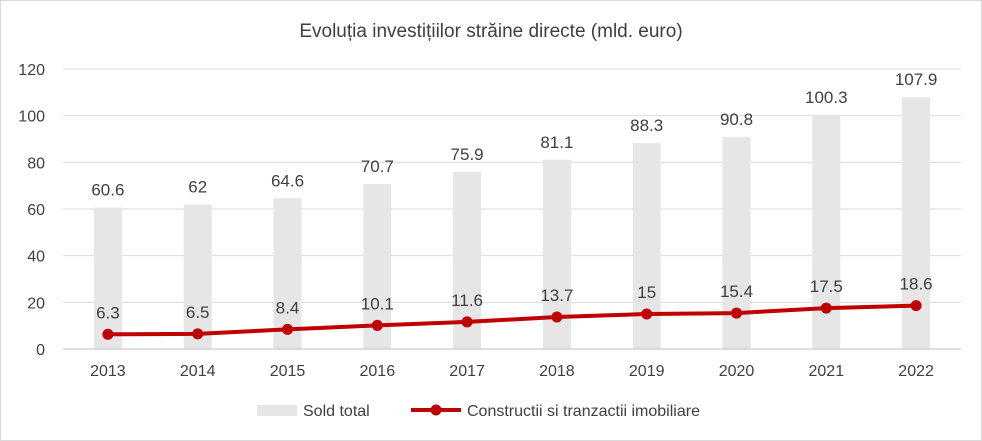 The height and width of the screenshot is (441, 982). What do you see at coordinates (467, 371) in the screenshot?
I see `x-tick-label: 2017` at bounding box center [467, 371].